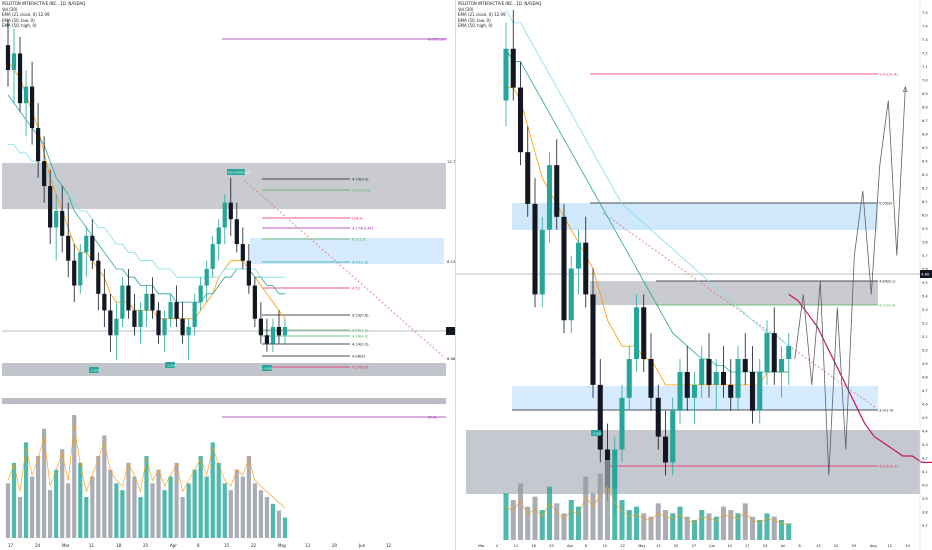 Image resolution: width=932 pixels, height=550 pixels. I want to click on level-label: 4.28(4.0), so click(360, 337).